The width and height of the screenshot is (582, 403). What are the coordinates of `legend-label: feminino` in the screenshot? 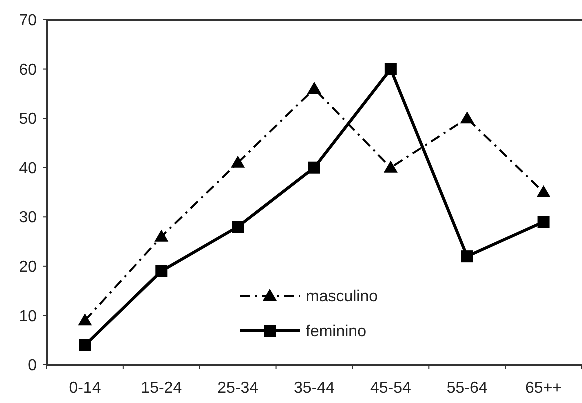 It's located at (336, 332).